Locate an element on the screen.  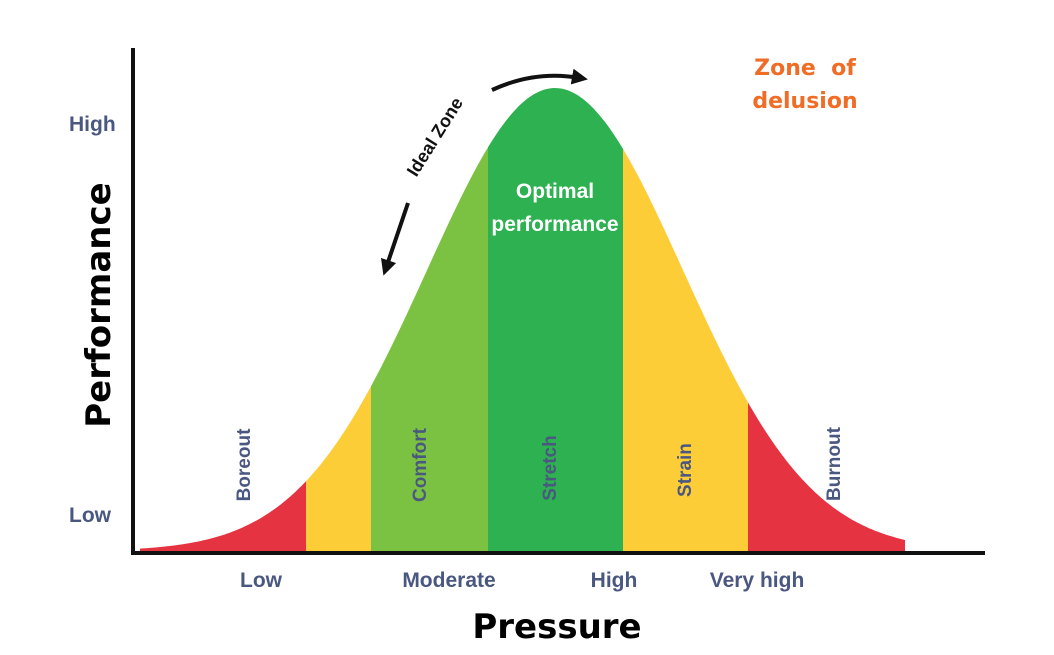
y-tick-label-high: High is located at coordinates (92, 124).